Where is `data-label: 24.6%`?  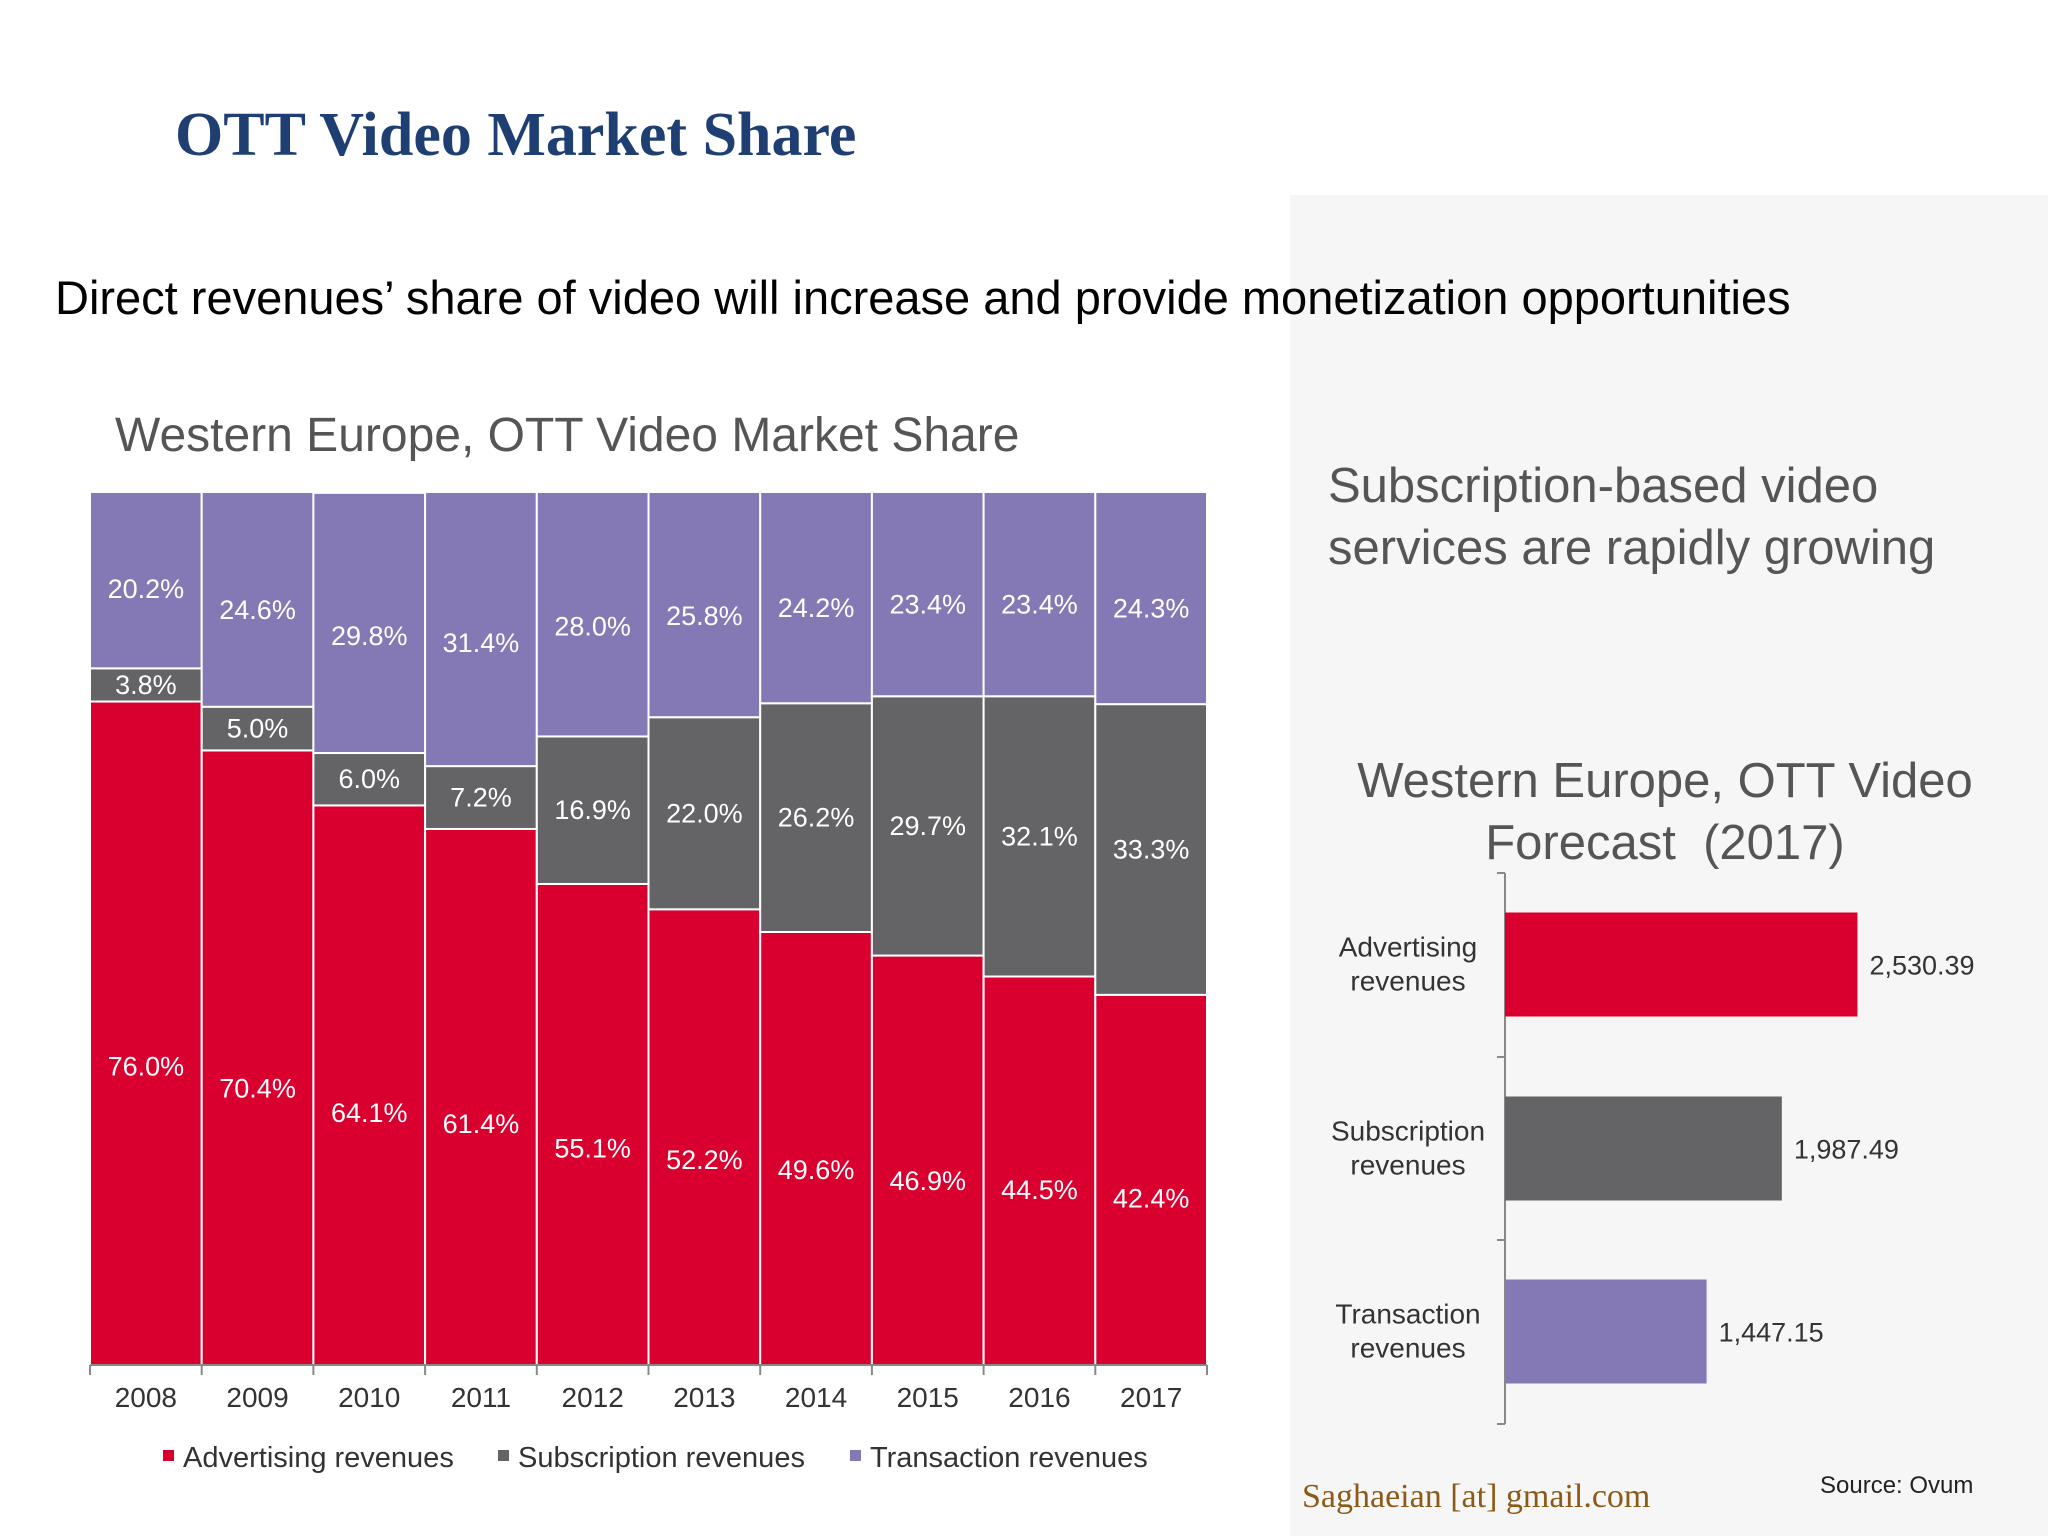 data-label: 24.6% is located at coordinates (257, 610).